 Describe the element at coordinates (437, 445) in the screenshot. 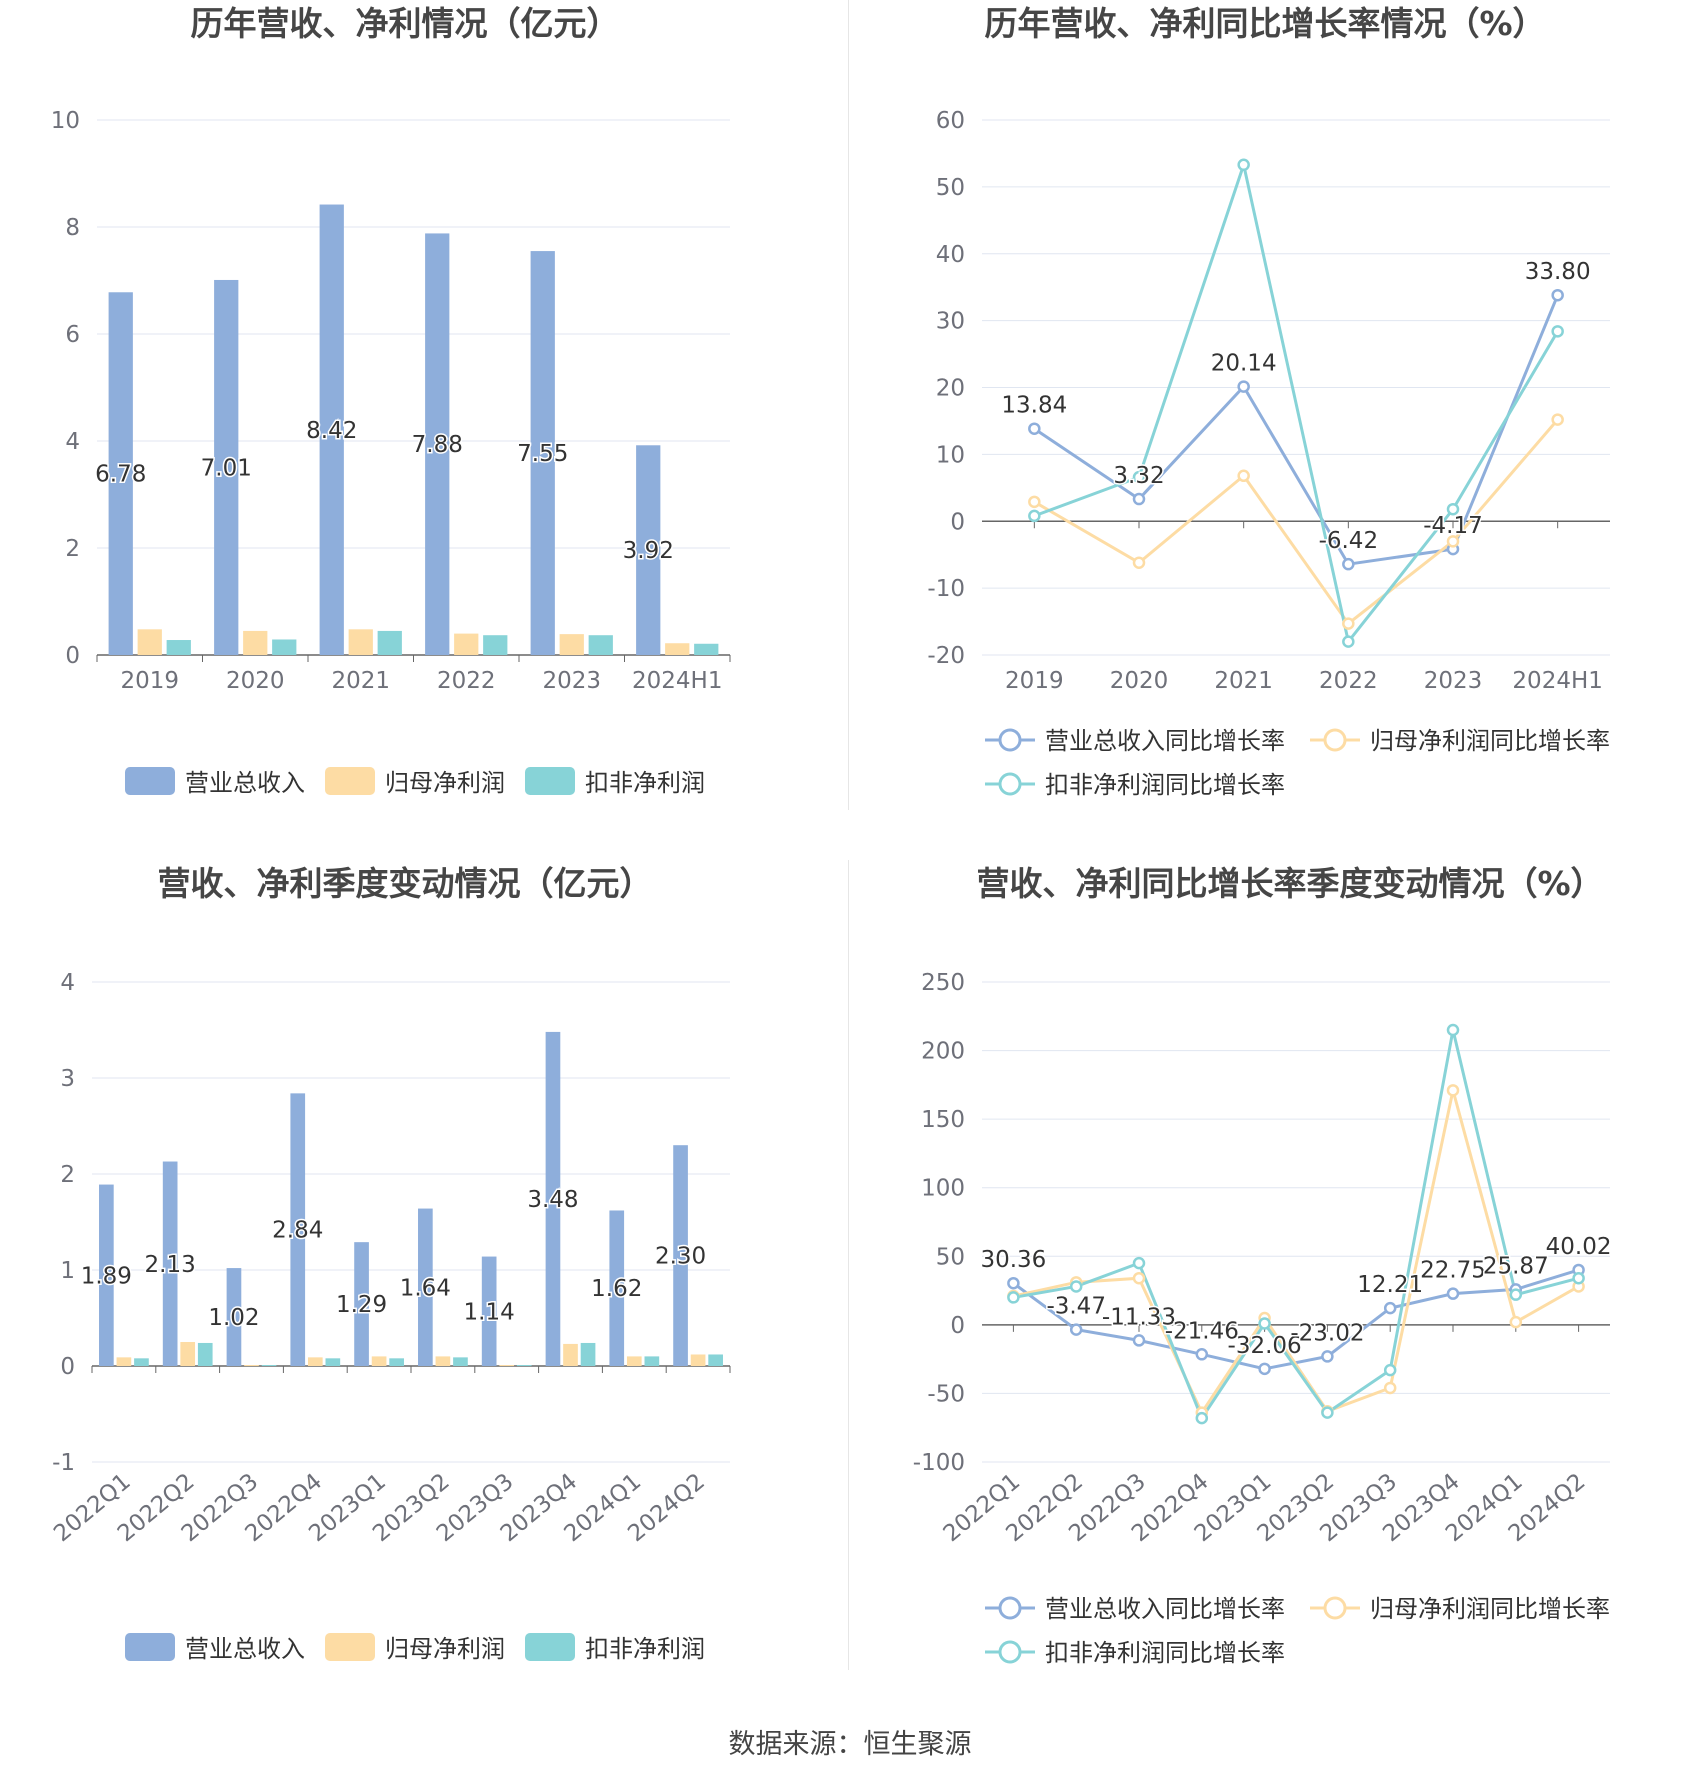

I see `bar-data-label: 7.88` at that location.